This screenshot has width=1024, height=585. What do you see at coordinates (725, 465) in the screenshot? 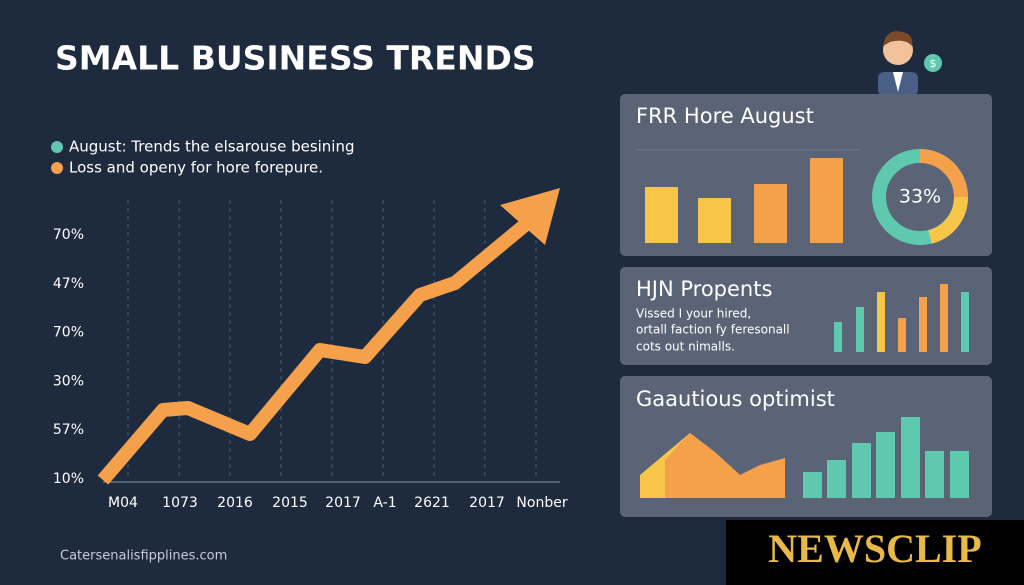
I see `area-shape` at bounding box center [725, 465].